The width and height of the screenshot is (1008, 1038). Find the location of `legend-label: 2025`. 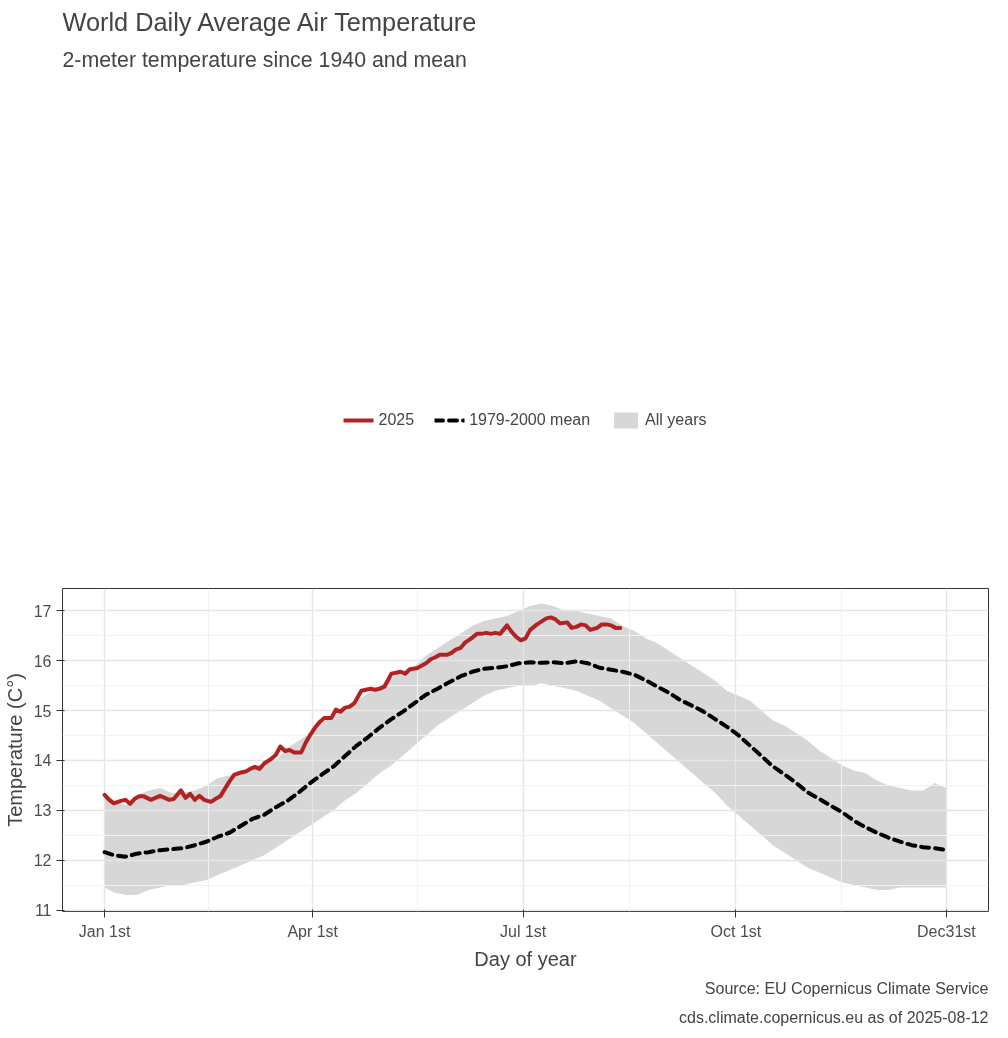

legend-label: 2025 is located at coordinates (396, 420).